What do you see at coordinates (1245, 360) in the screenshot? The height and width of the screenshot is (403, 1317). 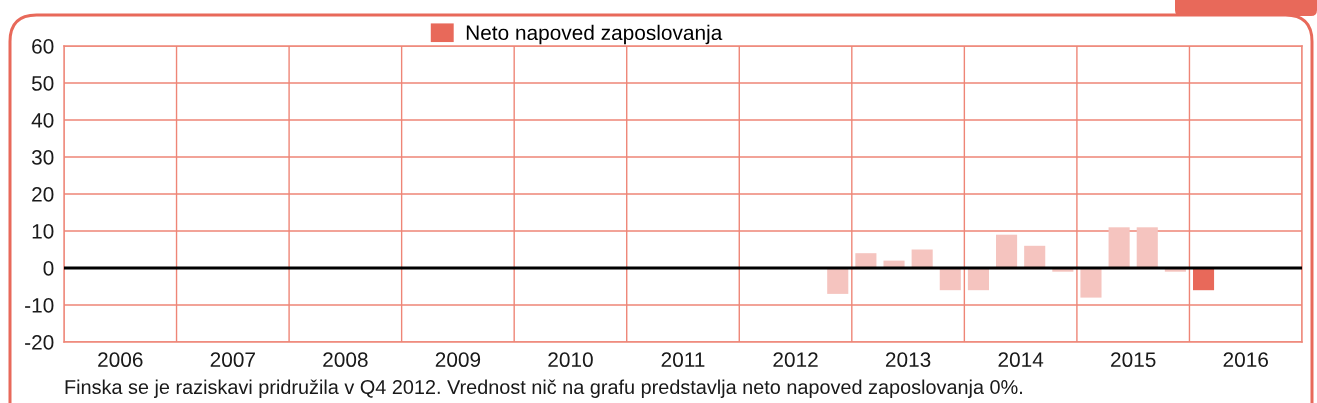 I see `x-tick-label: 2016` at bounding box center [1245, 360].